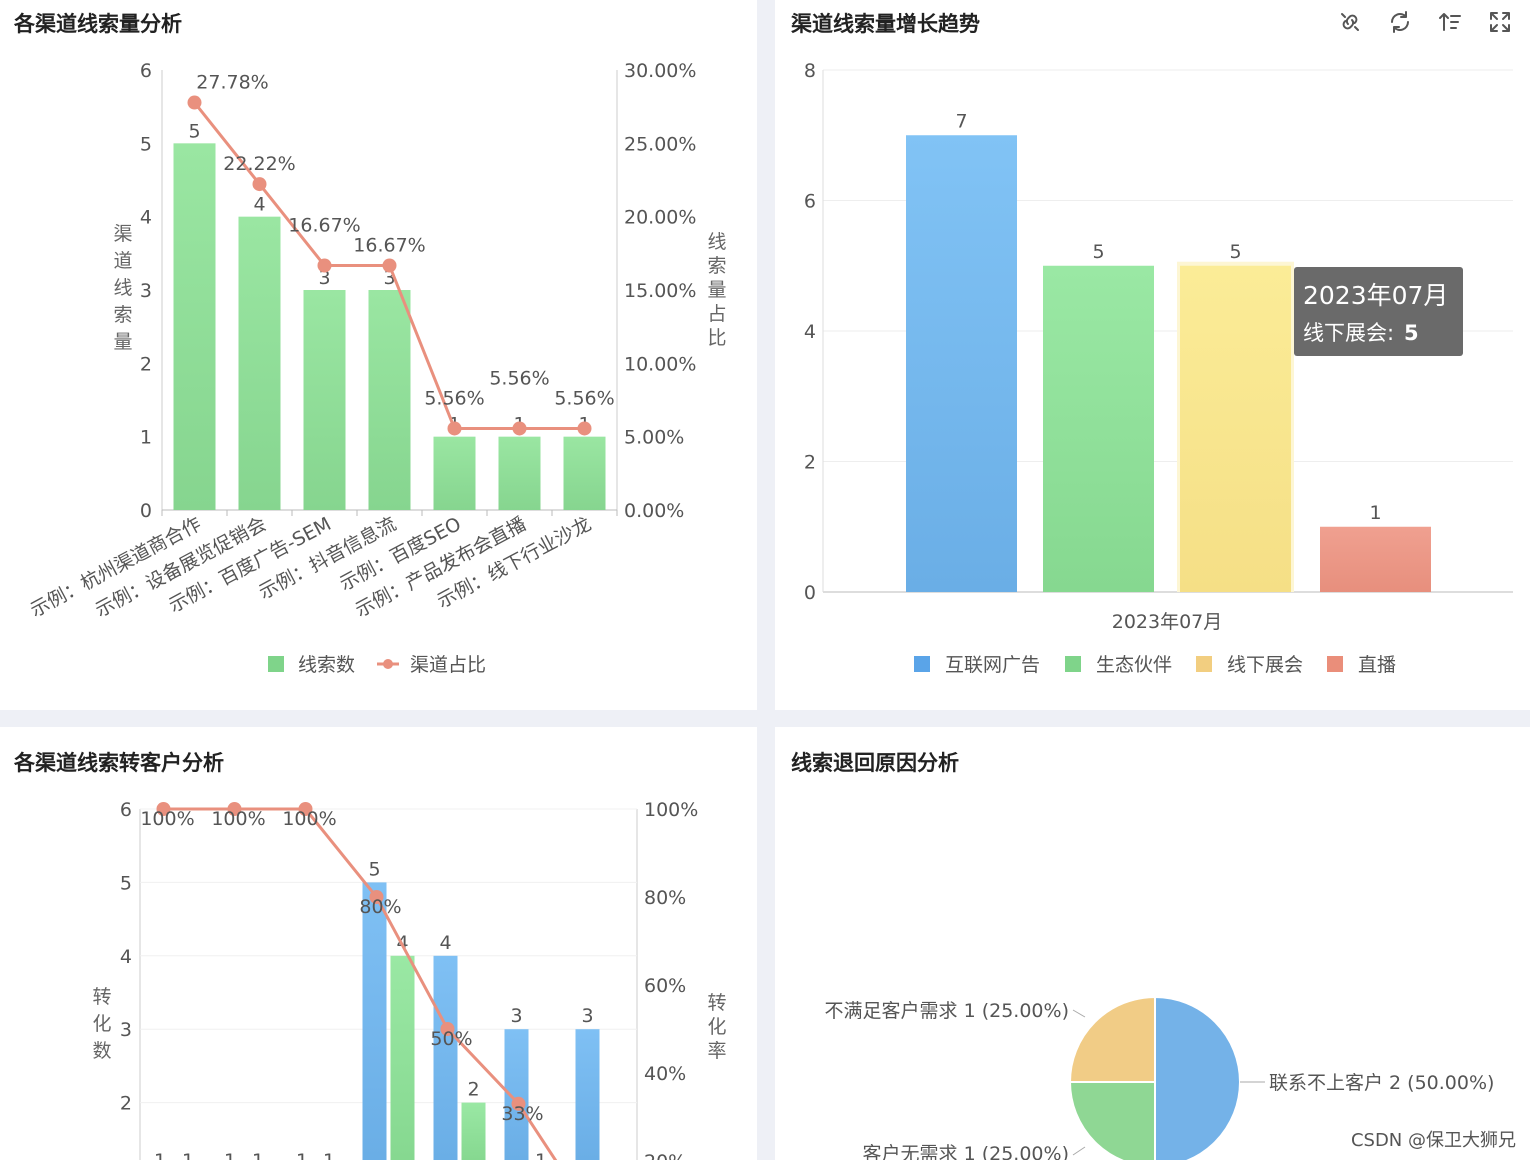 The height and width of the screenshot is (1160, 1530). Describe the element at coordinates (660, 218) in the screenshot. I see `y2-tick-label: 20.00%` at that location.